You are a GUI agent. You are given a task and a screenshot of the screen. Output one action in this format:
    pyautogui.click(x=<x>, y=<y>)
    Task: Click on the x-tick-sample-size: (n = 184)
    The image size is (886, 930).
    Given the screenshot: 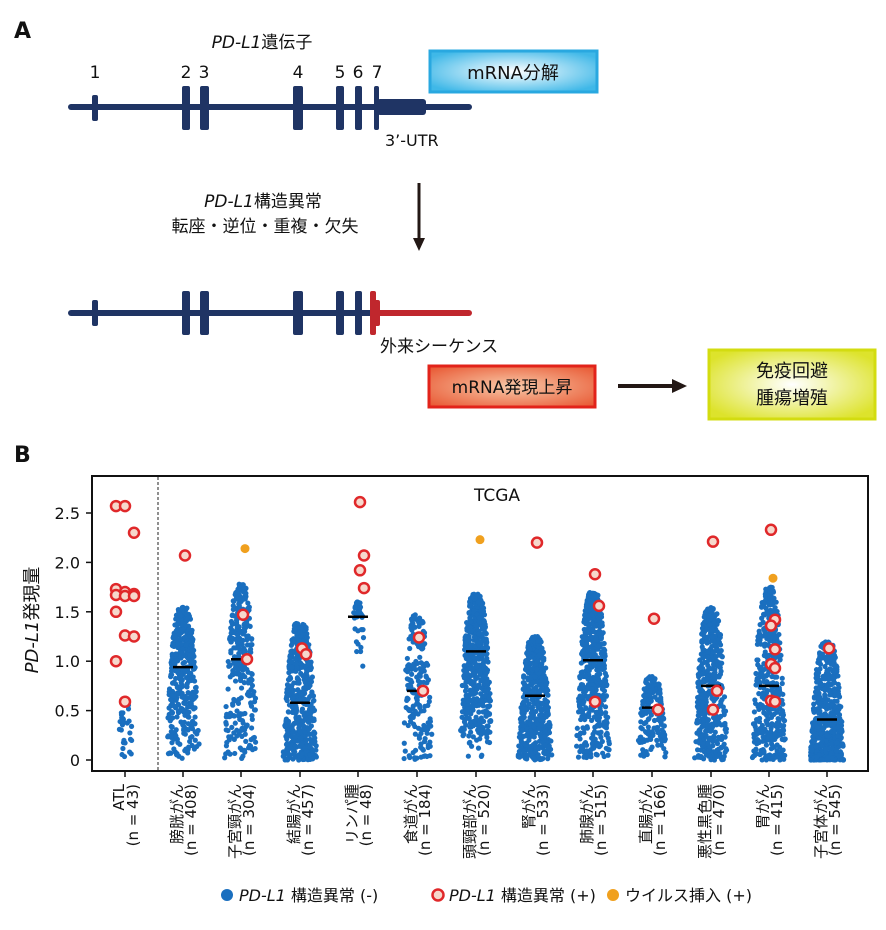 What is the action you would take?
    pyautogui.click(x=425, y=820)
    